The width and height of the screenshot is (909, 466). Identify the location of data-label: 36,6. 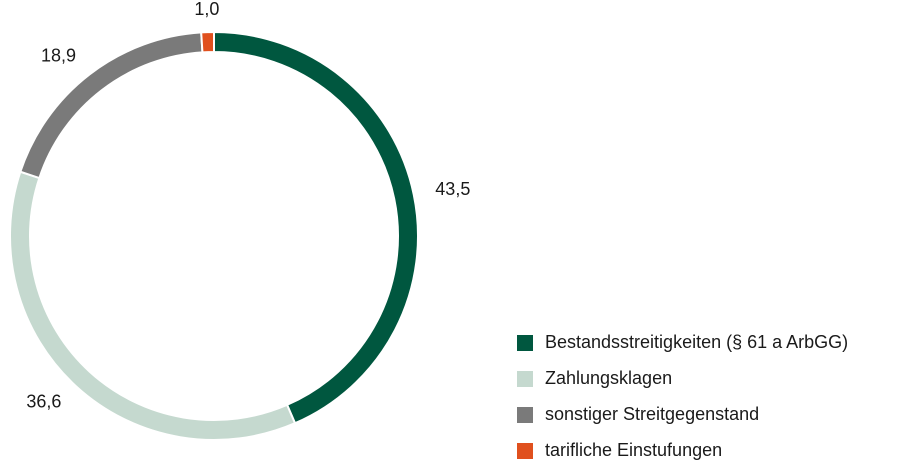
(43, 401).